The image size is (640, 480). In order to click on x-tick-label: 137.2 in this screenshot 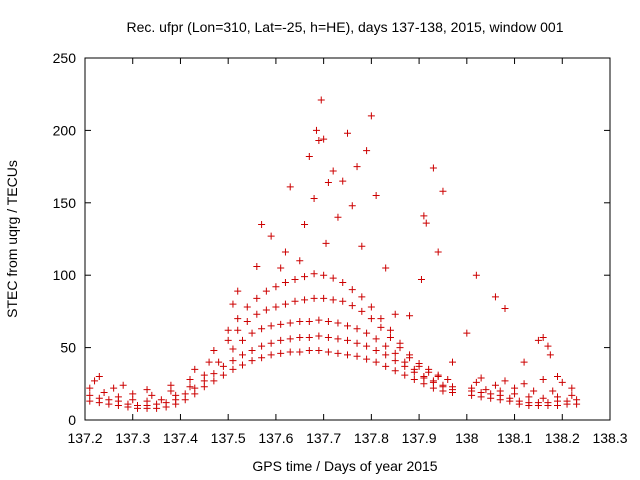, I will do `click(84, 438)`.